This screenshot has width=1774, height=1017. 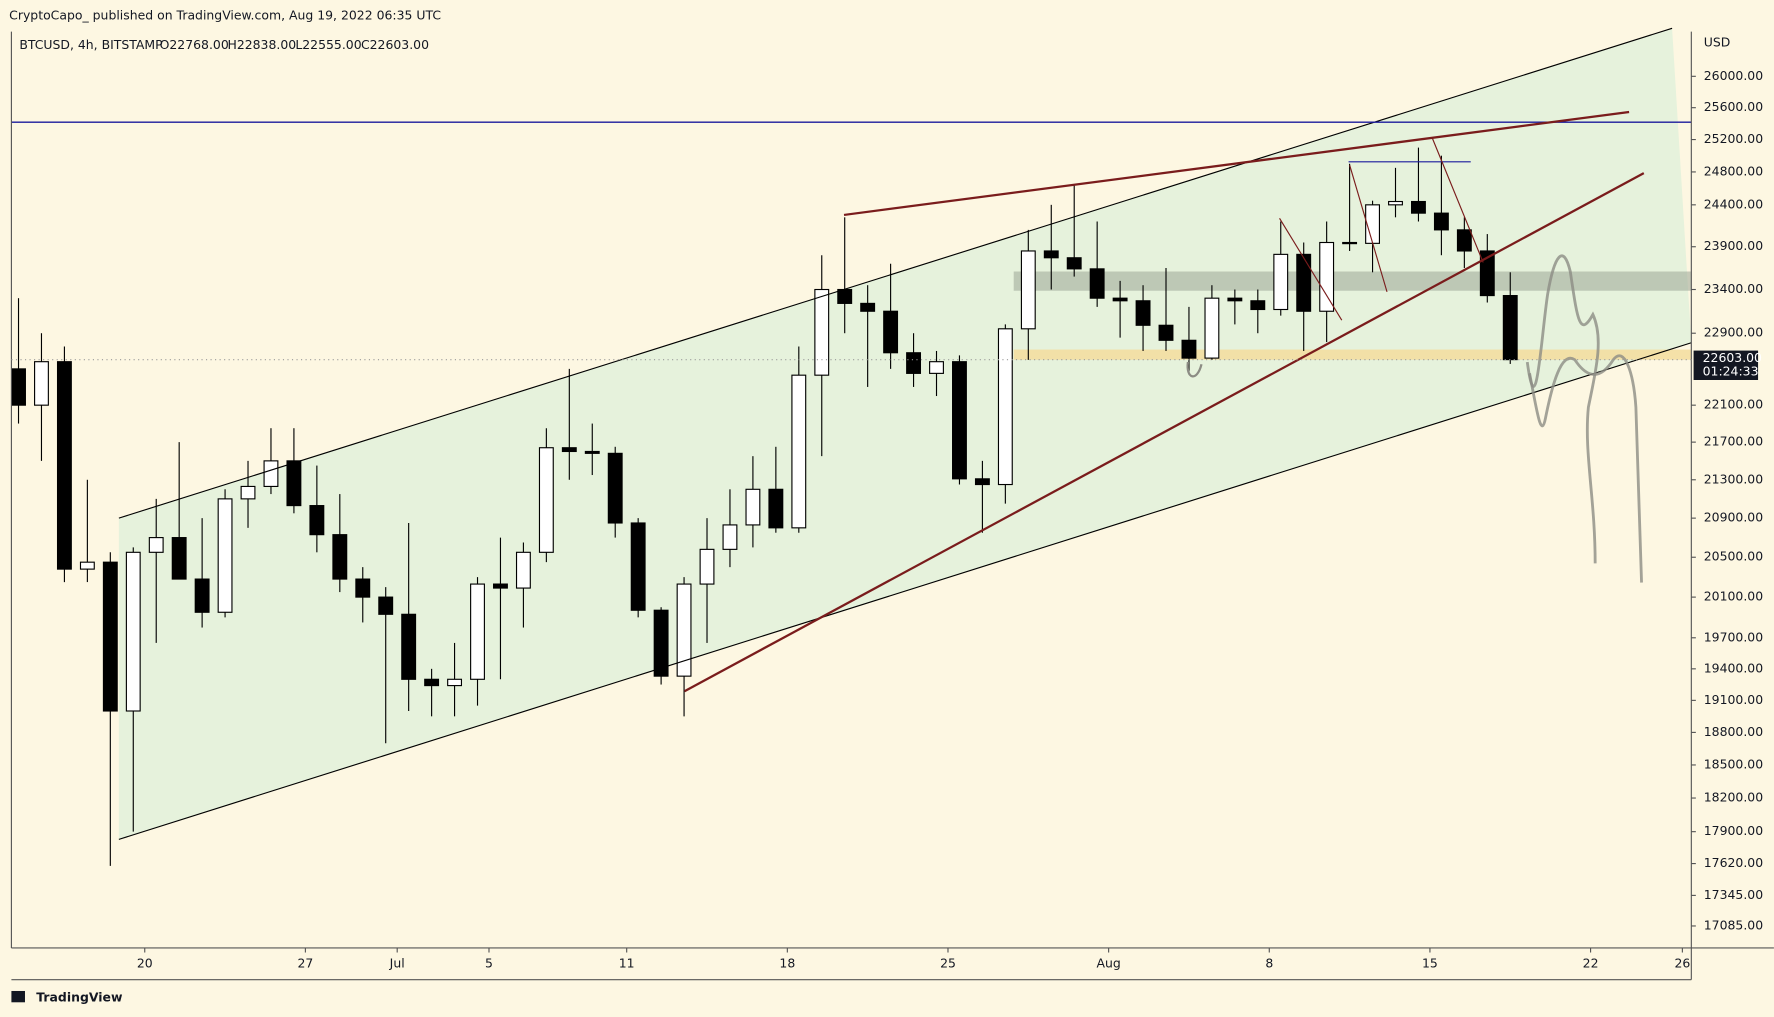 What do you see at coordinates (1269, 962) in the screenshot?
I see `x-tick-label: 8` at bounding box center [1269, 962].